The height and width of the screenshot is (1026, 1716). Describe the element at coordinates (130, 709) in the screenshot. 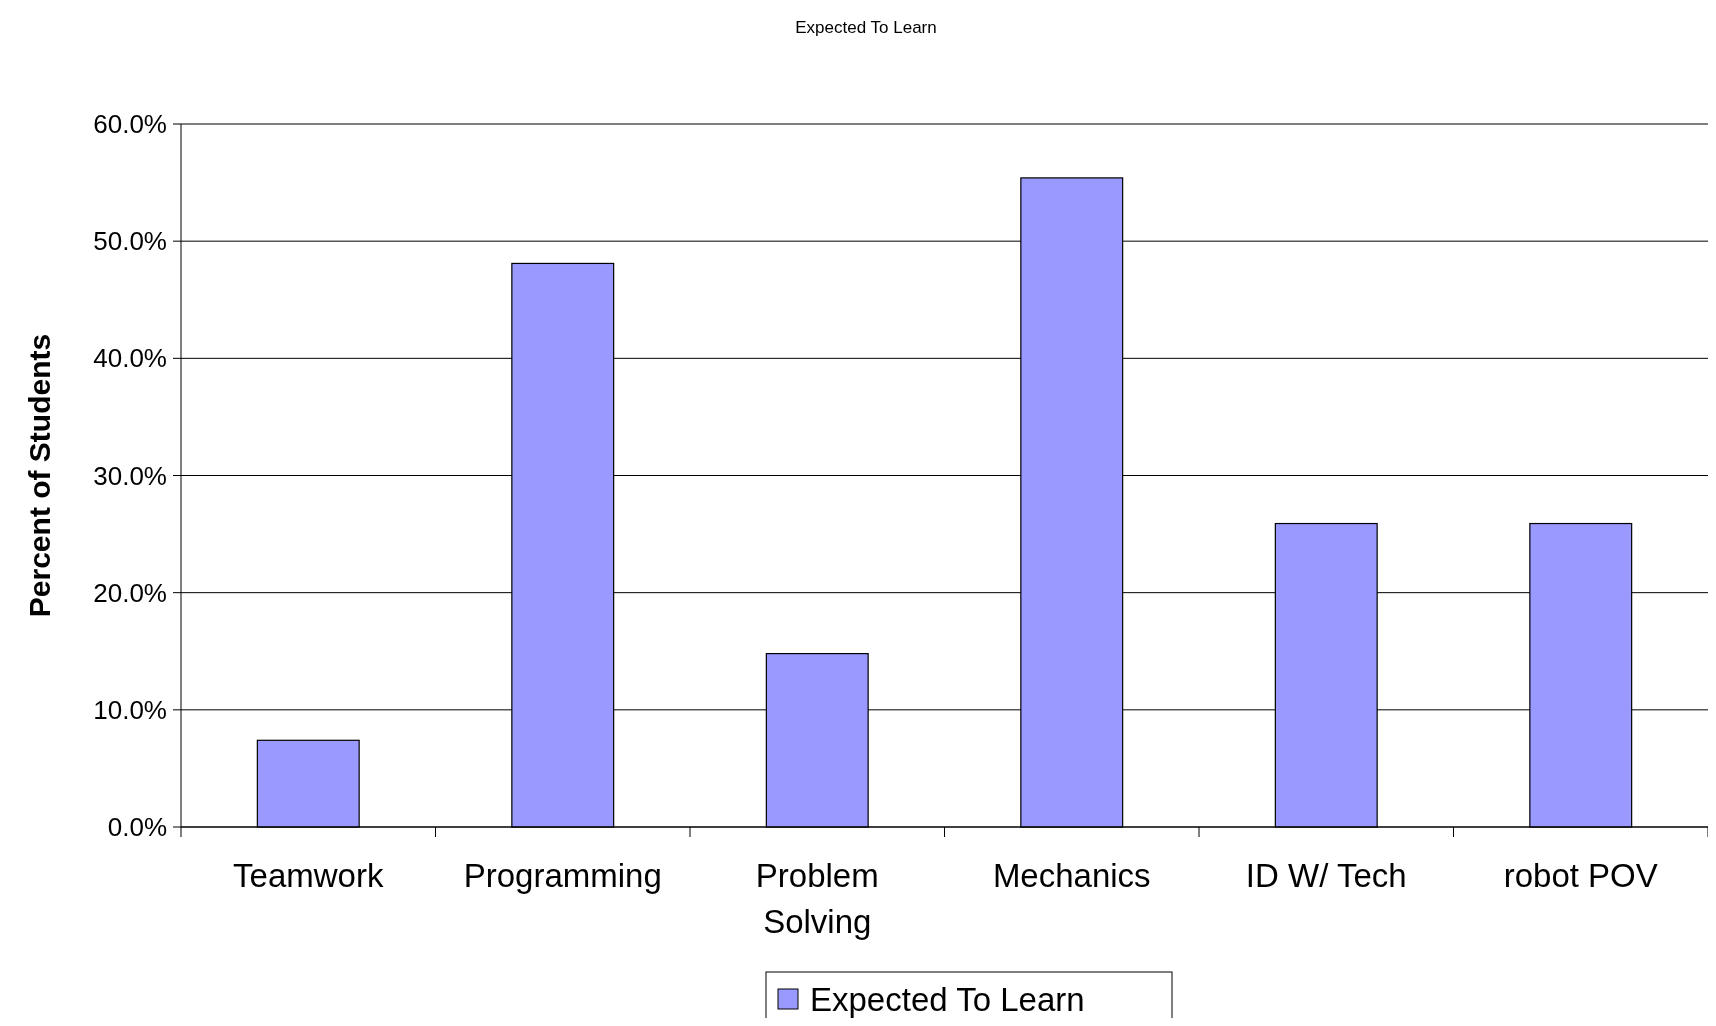

I see `y-tick-label: 10.0%` at that location.